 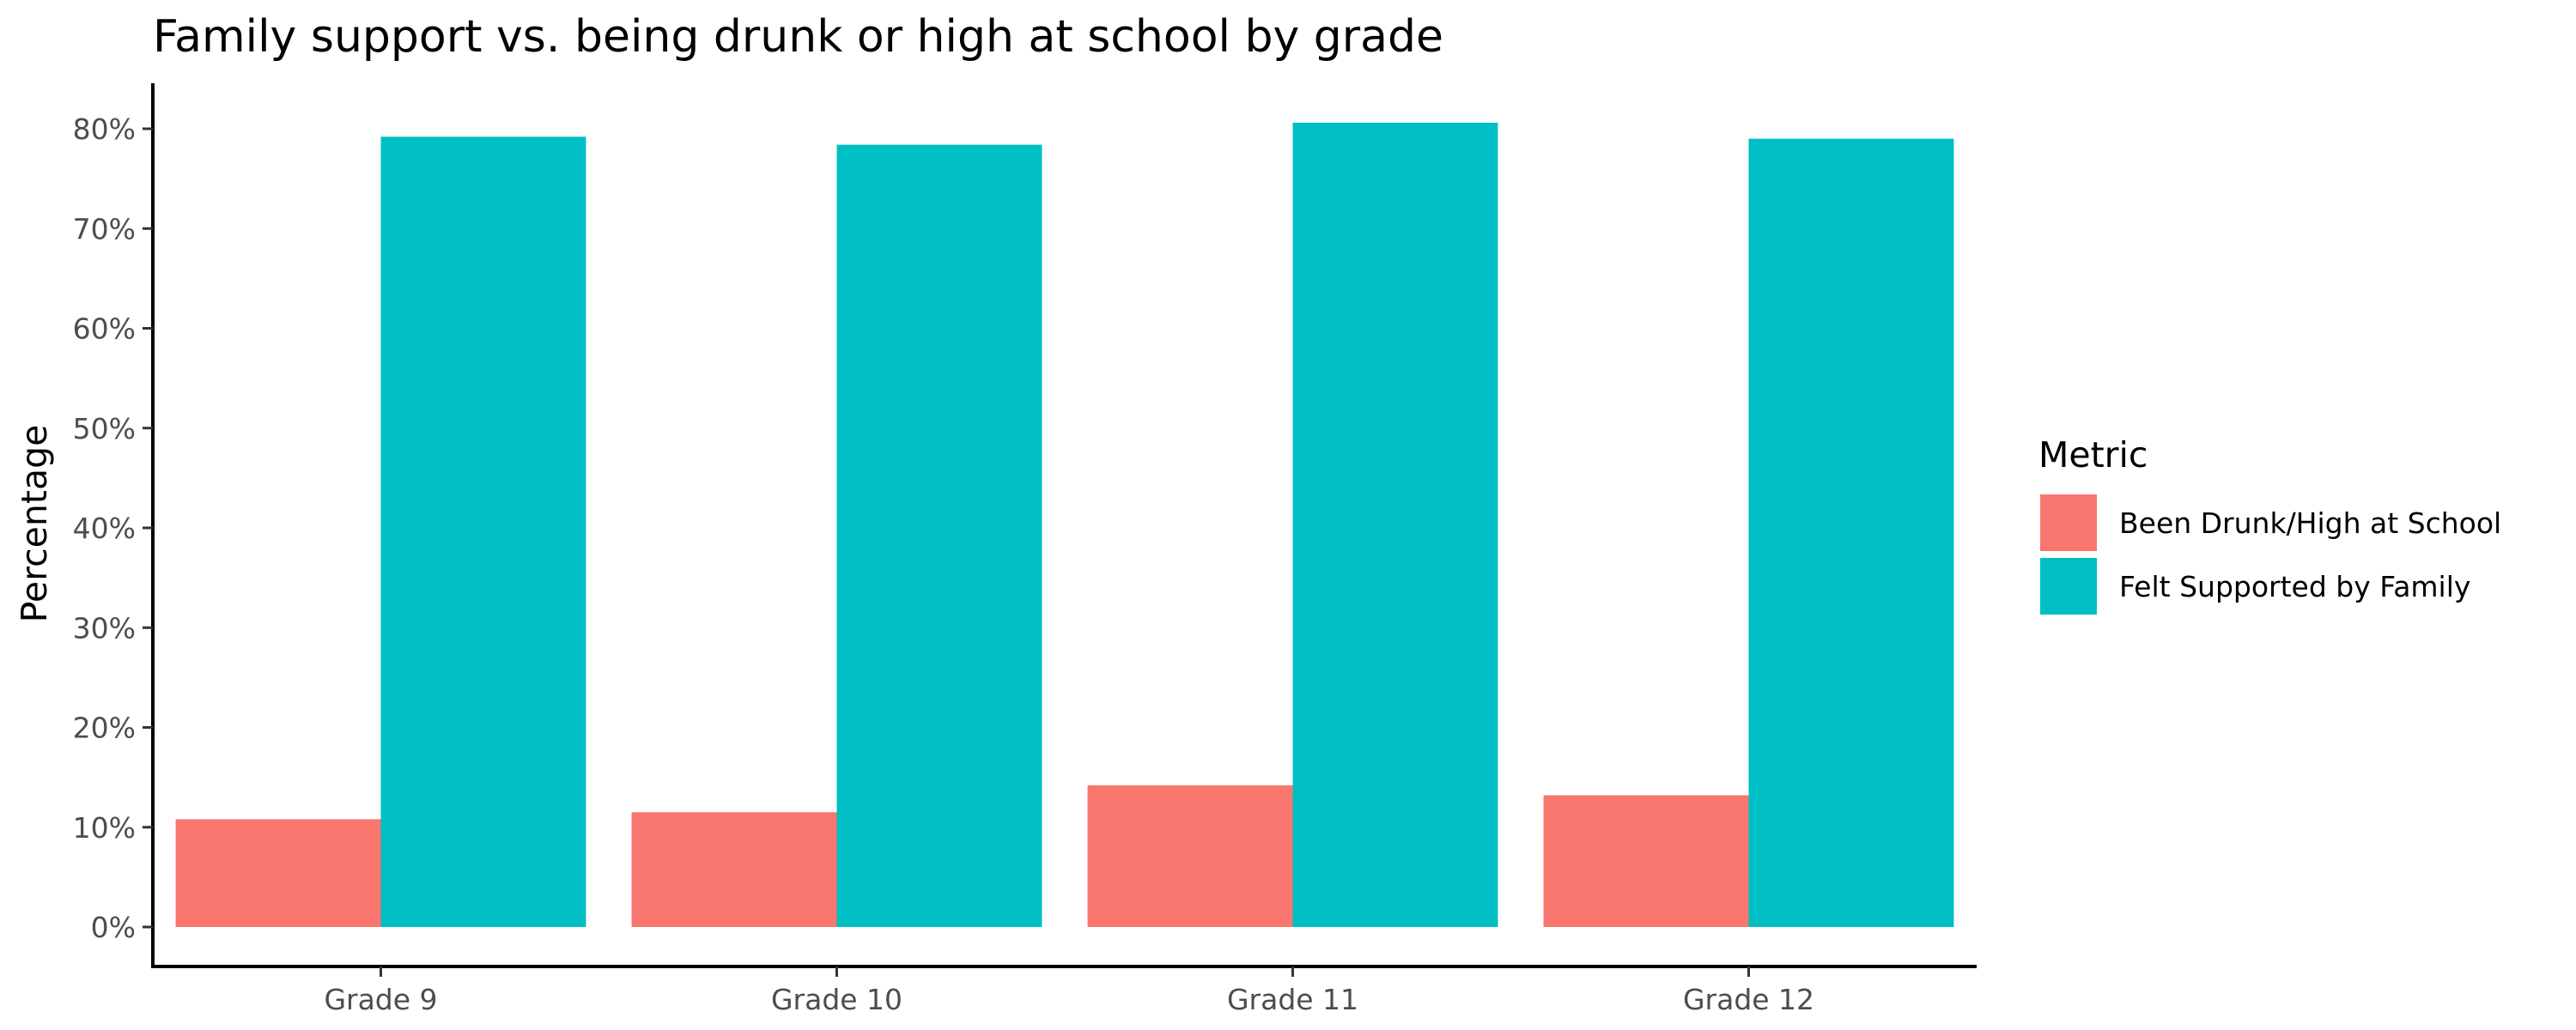 I want to click on legend-label: Been Drunk/High at School, so click(x=2310, y=523).